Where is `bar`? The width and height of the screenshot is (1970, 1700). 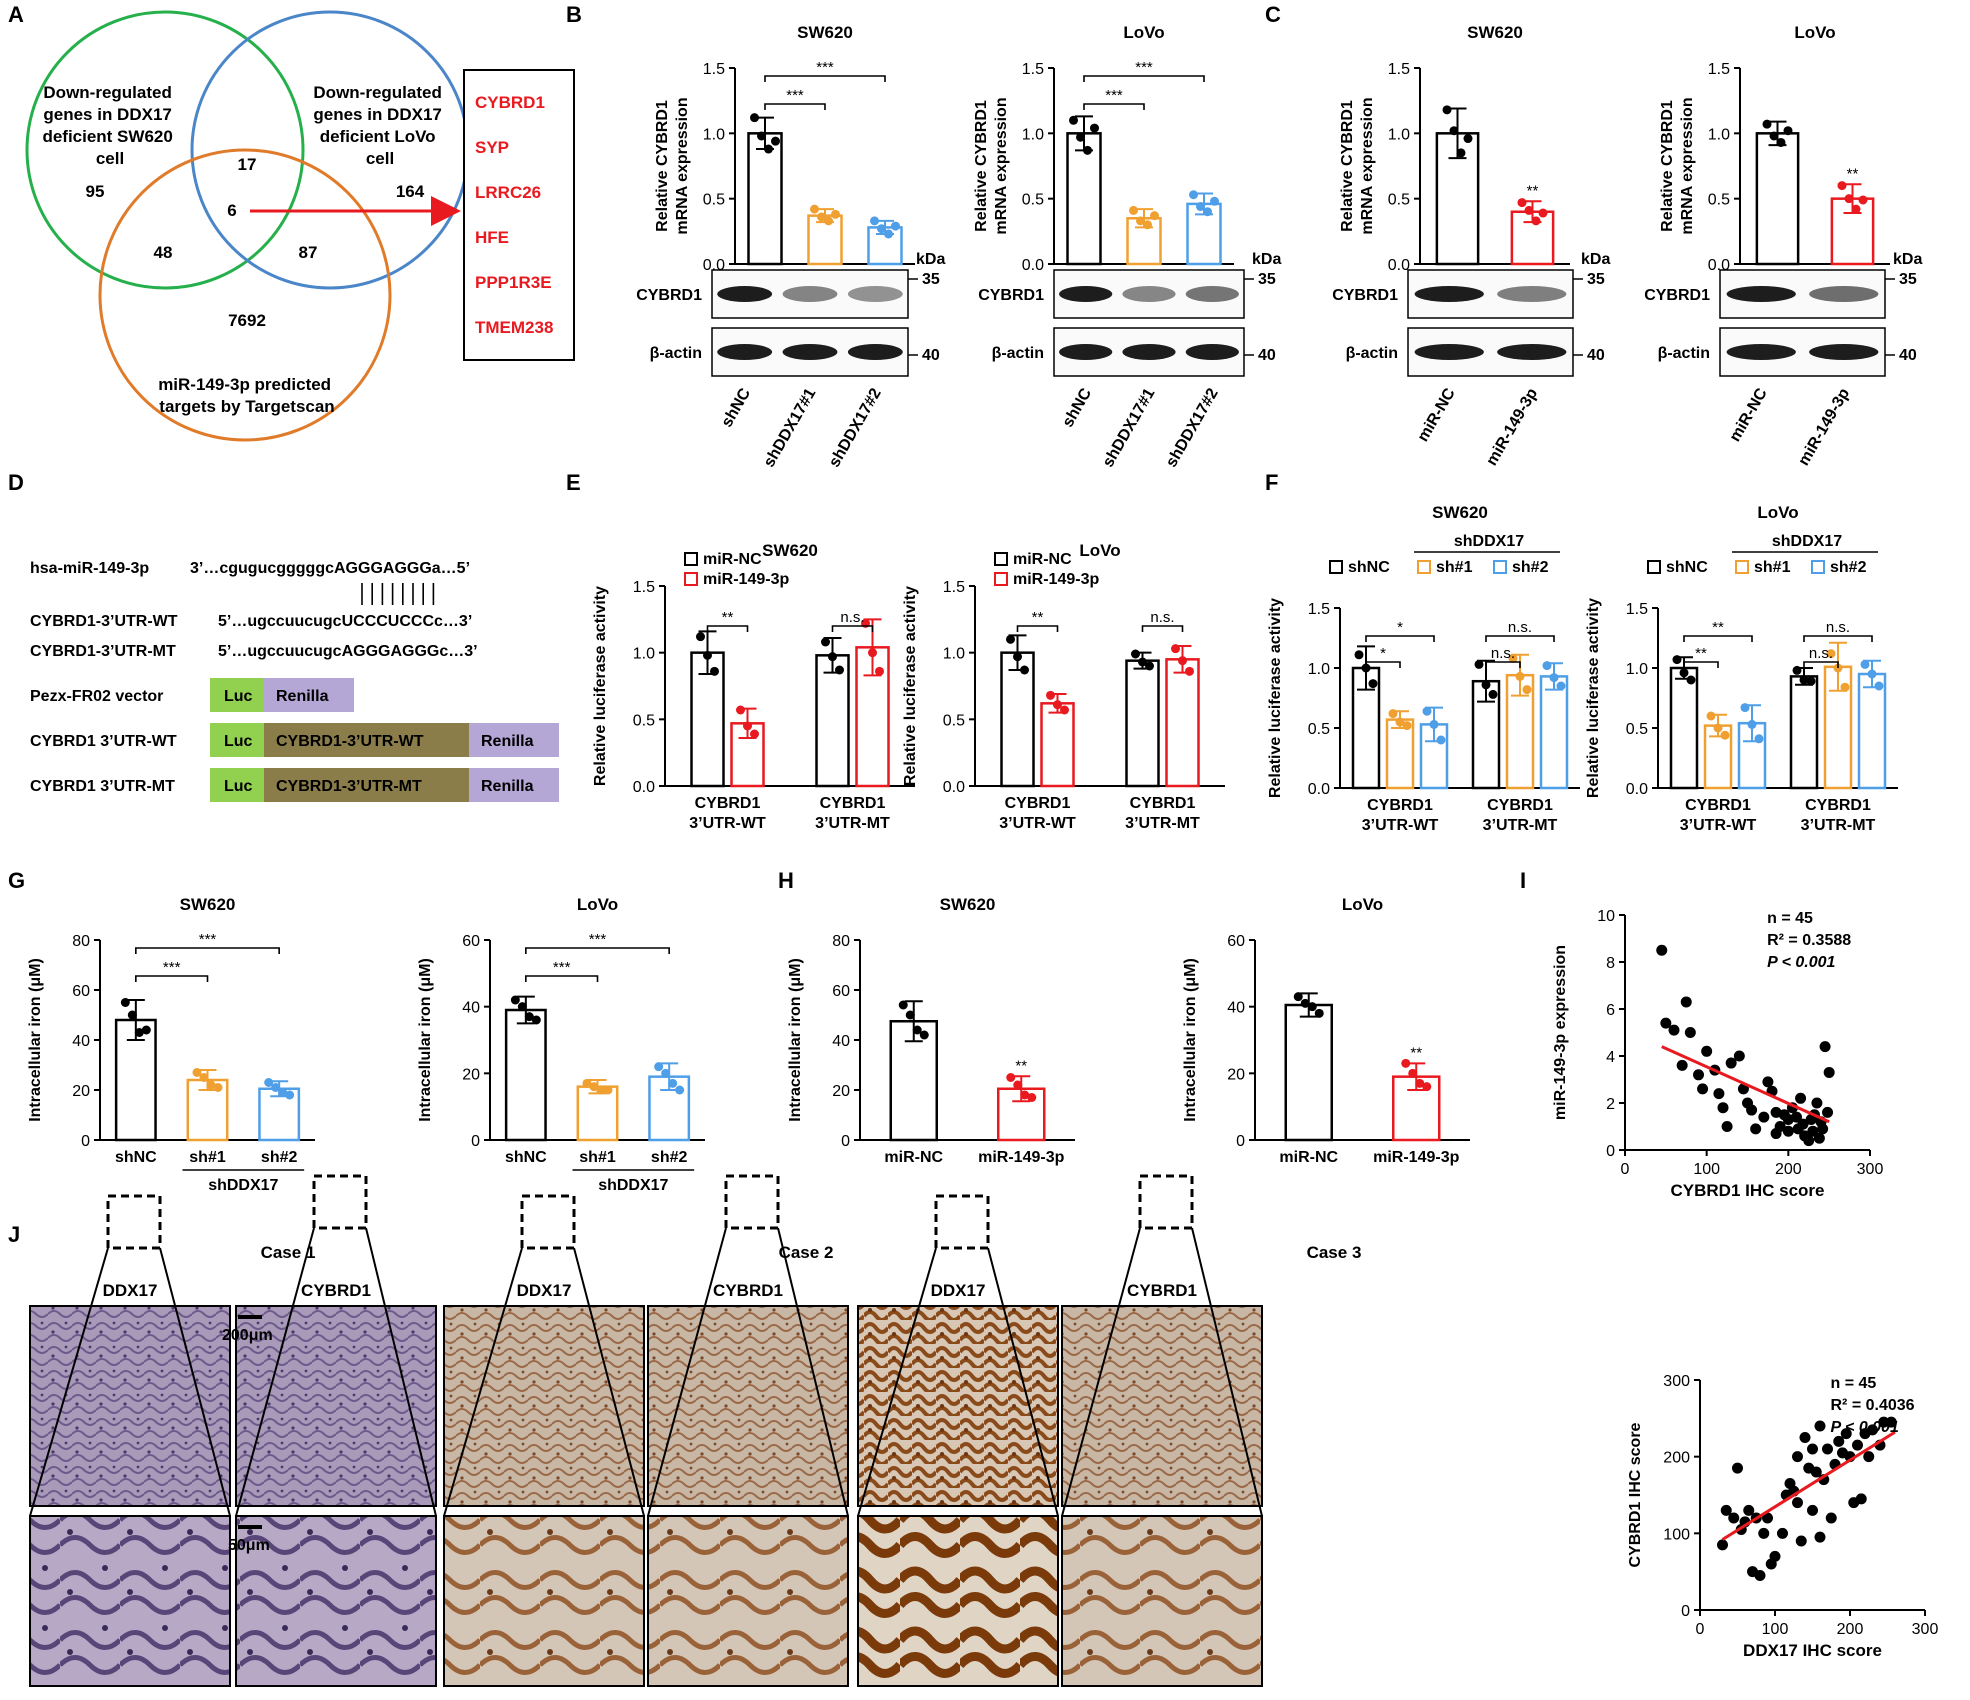
bar is located at coordinates (1684, 728).